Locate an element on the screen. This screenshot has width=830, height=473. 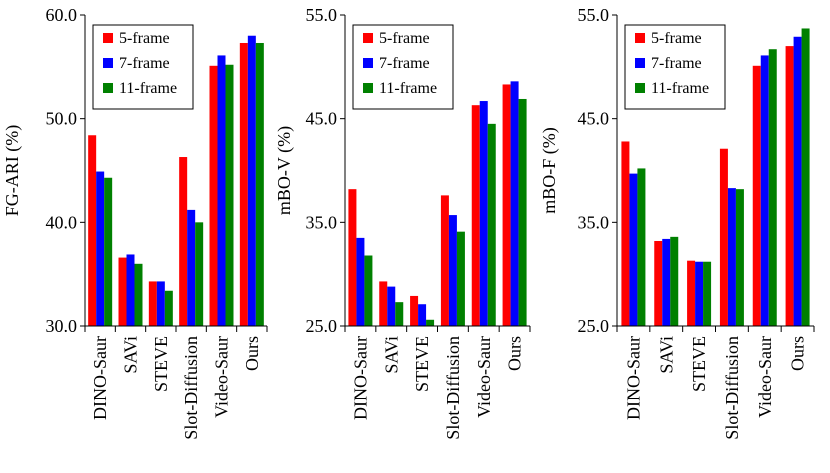
y-tick-label: 35.0 is located at coordinates (322, 222).